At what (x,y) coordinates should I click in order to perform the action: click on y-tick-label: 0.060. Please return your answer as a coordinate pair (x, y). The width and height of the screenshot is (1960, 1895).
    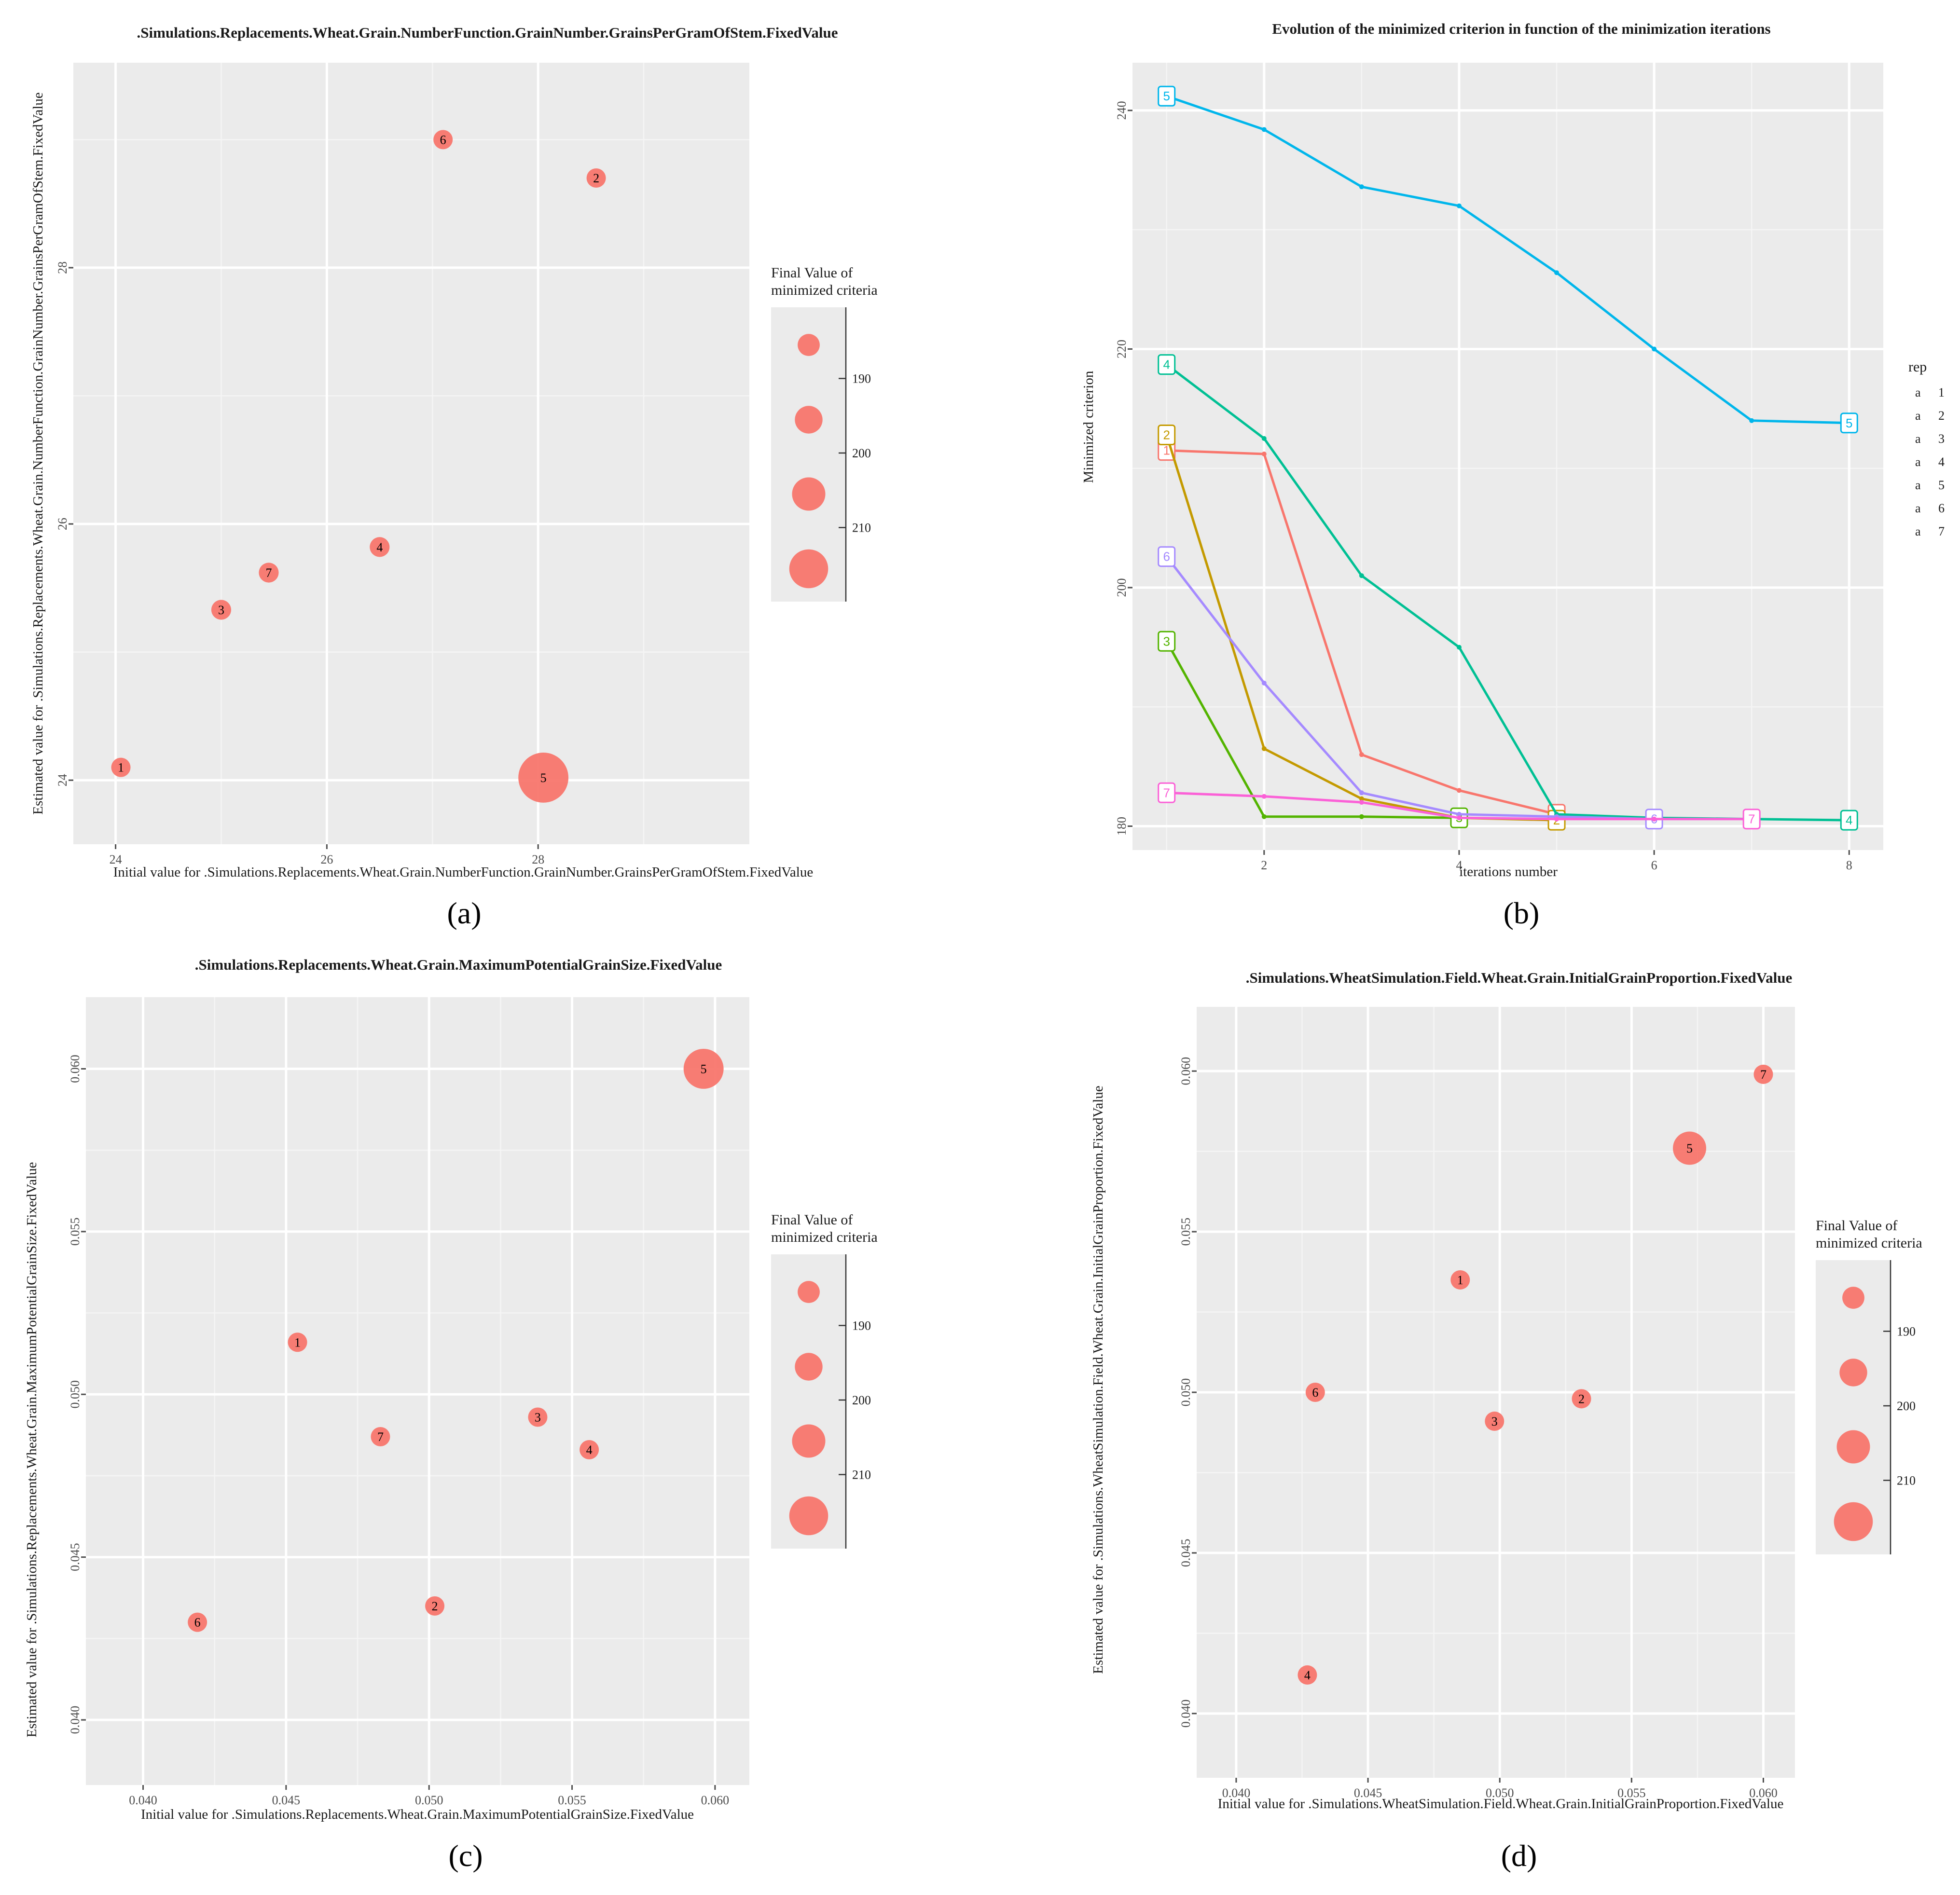
    Looking at the image, I should click on (75, 1069).